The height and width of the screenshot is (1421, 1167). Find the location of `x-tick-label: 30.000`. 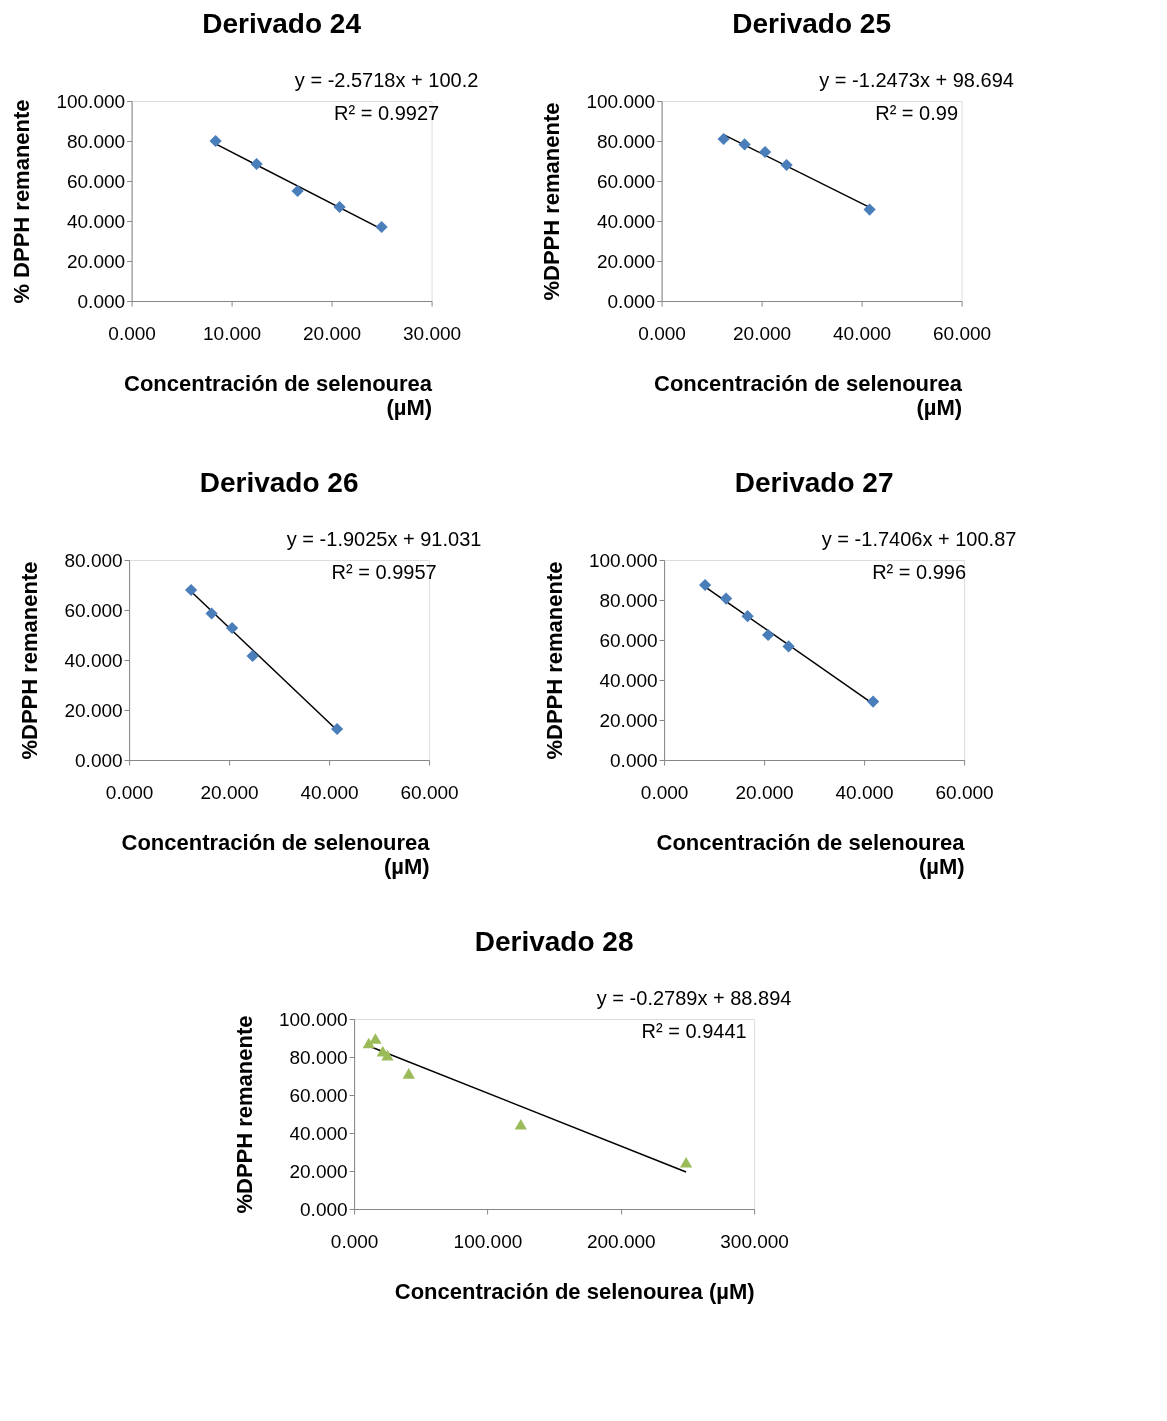

x-tick-label: 30.000 is located at coordinates (432, 333).